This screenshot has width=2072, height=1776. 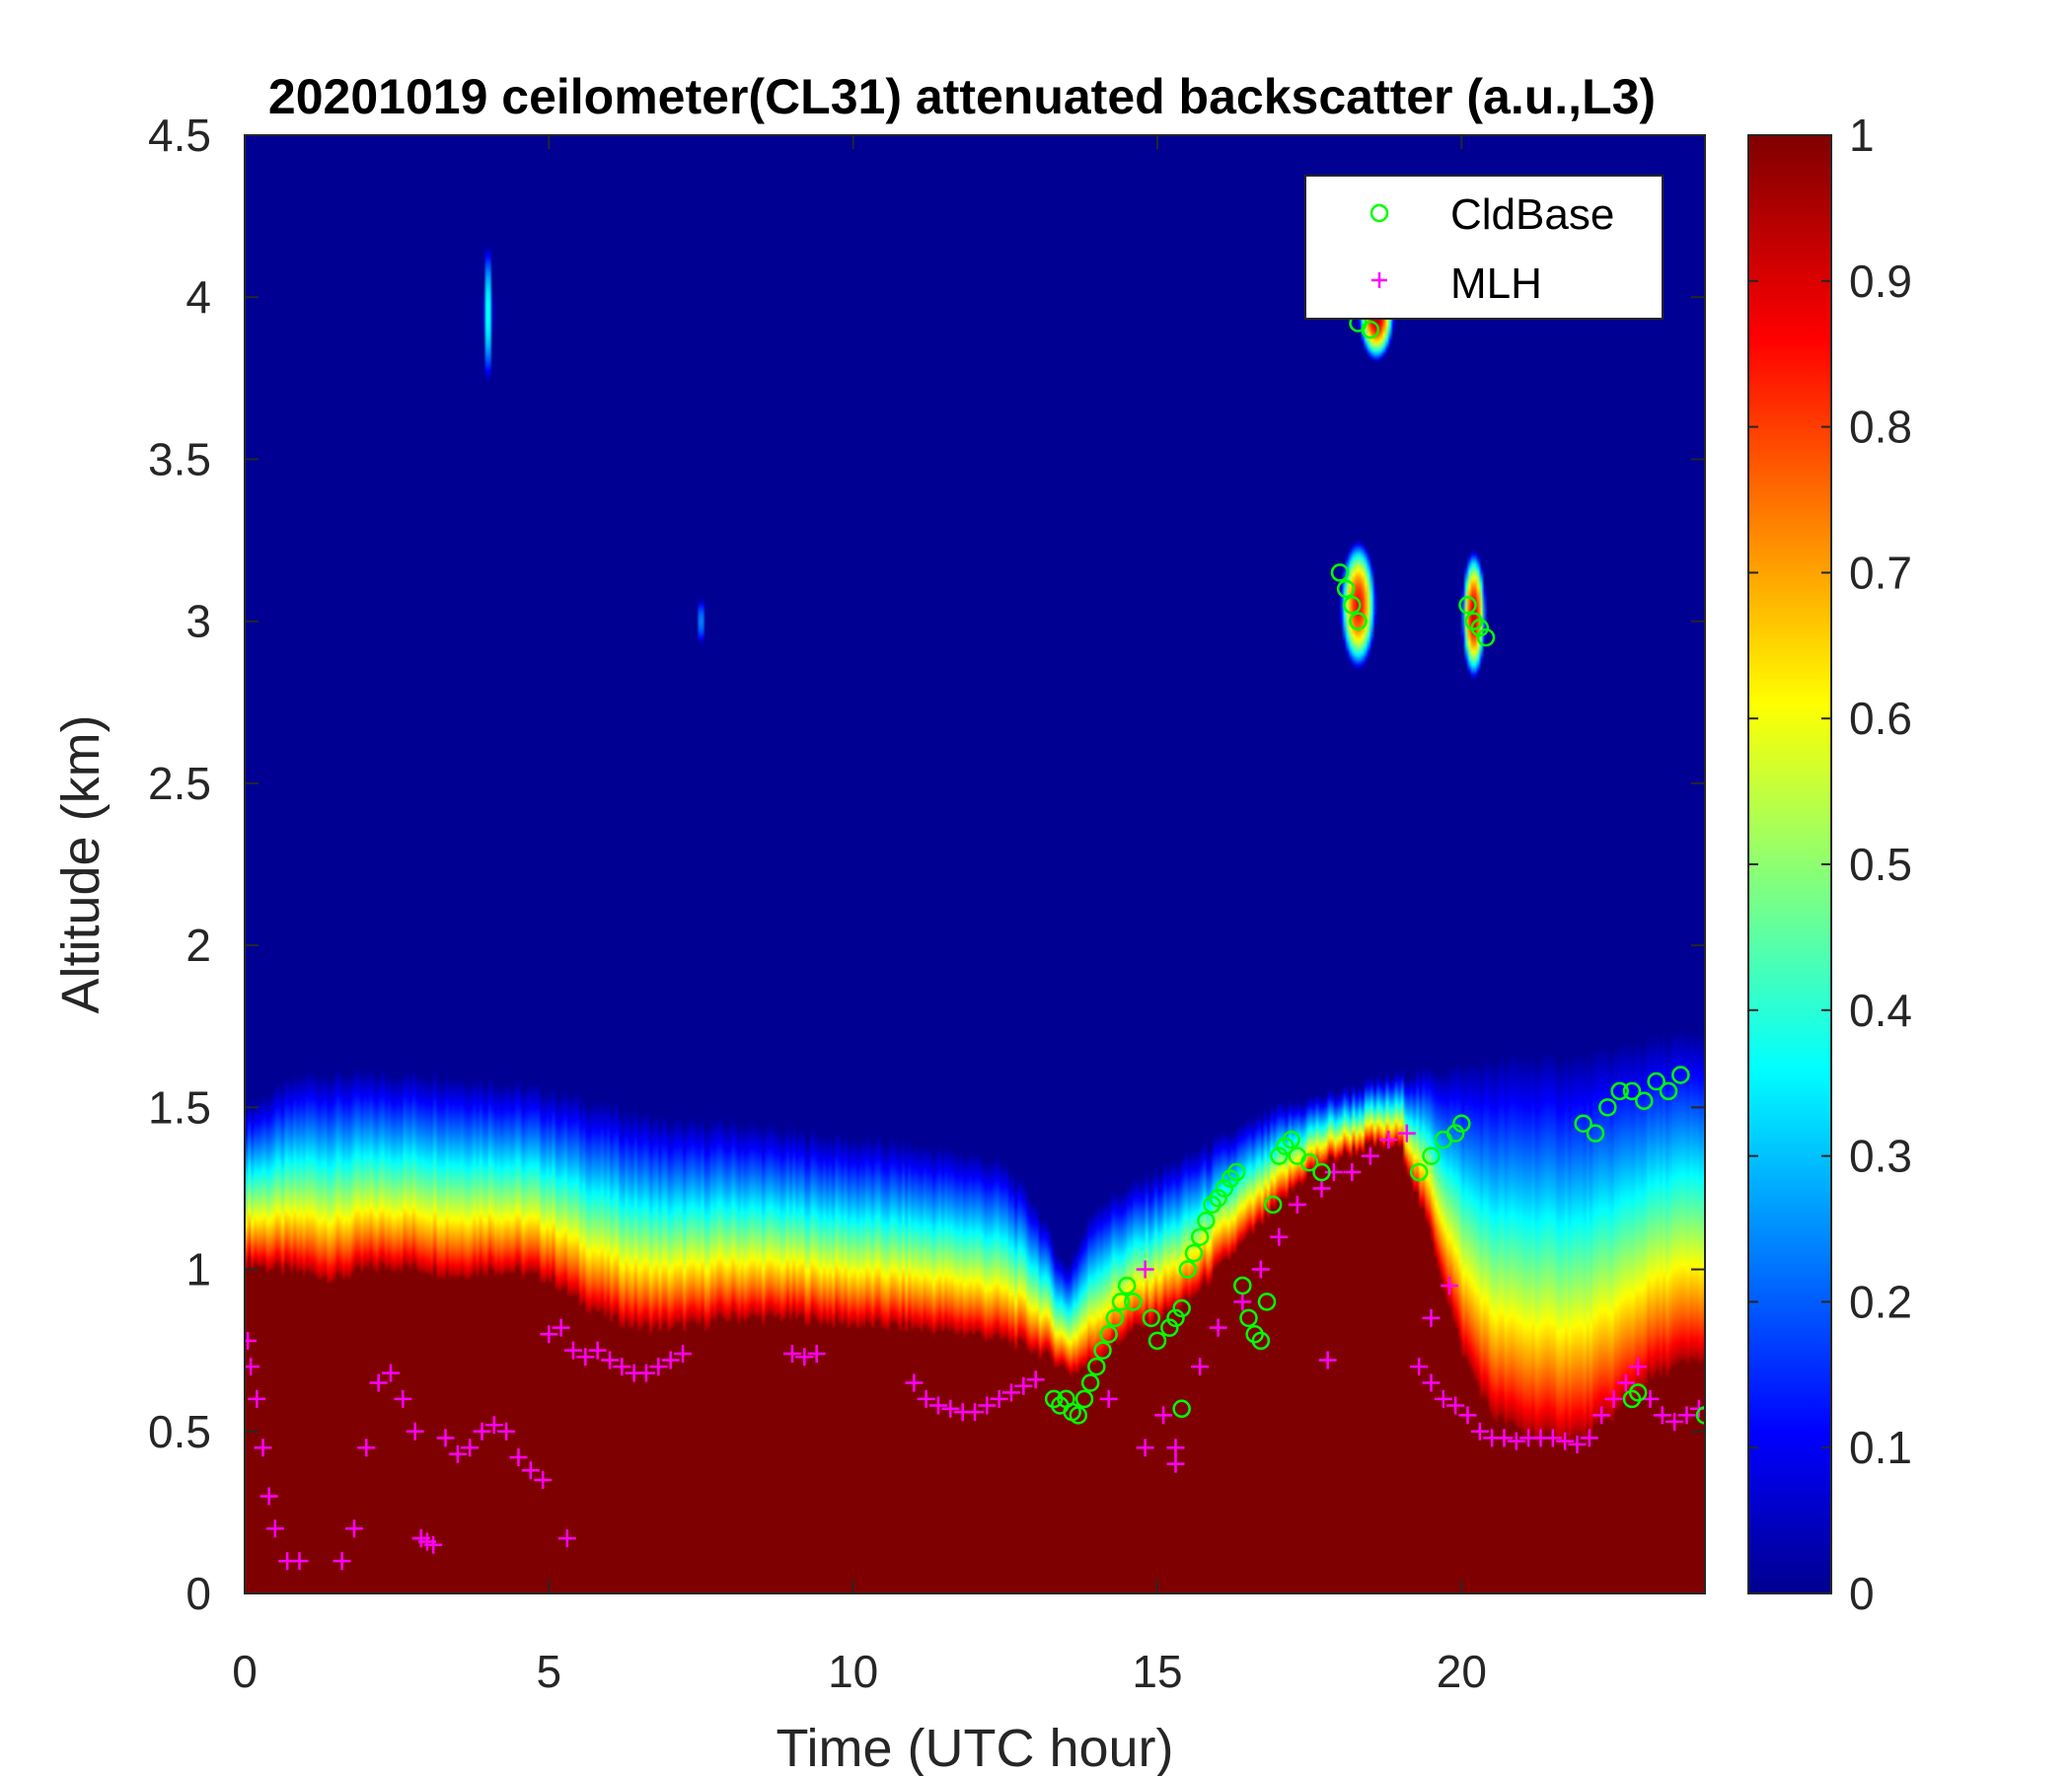 I want to click on colorbar-gradient, so click(x=1790, y=864).